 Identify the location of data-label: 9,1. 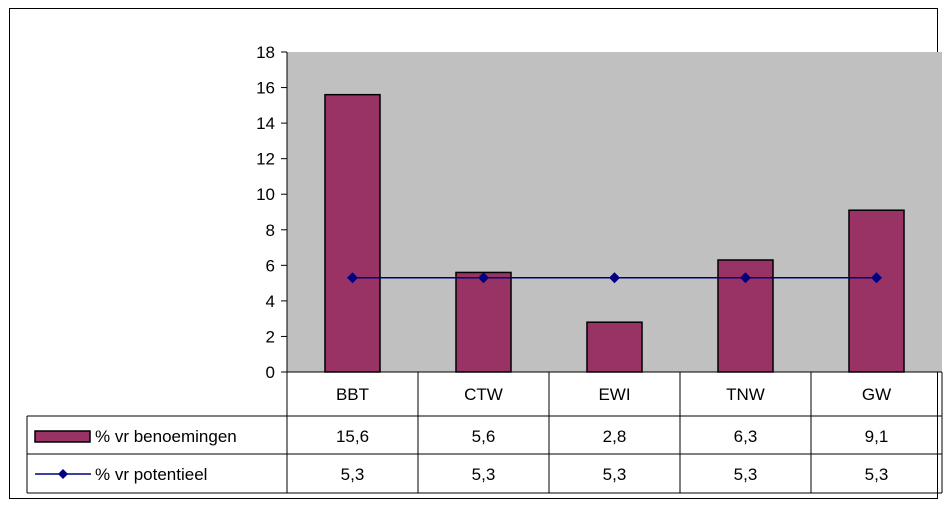
(877, 436).